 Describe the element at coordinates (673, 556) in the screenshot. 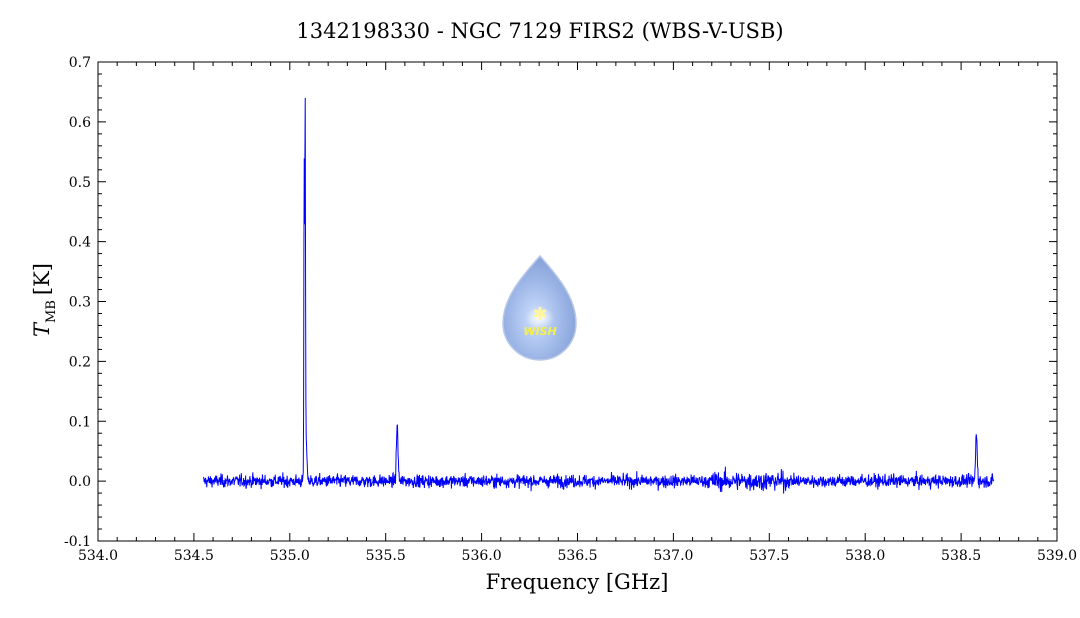

I see `x-tick-label: 537.0` at that location.